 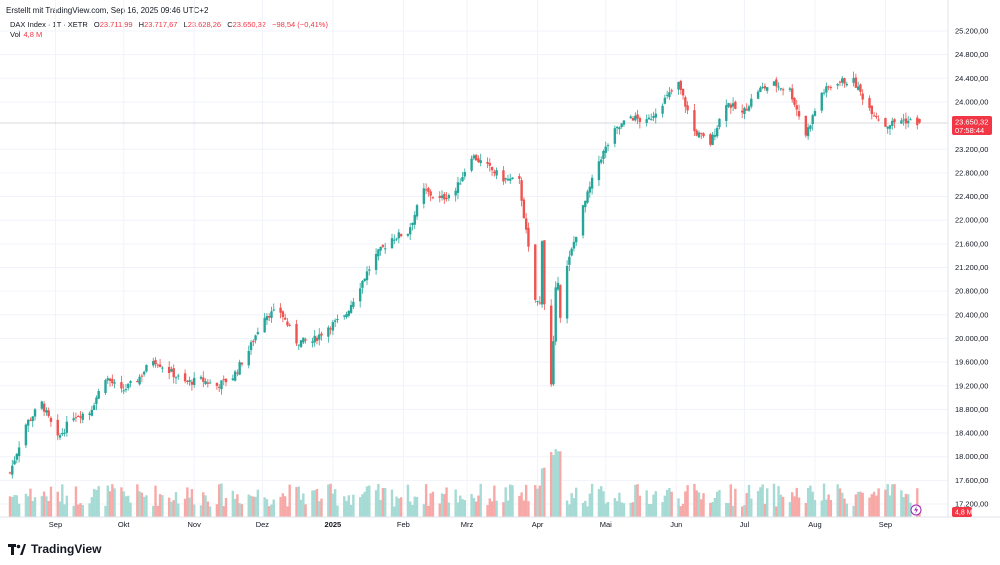 I want to click on tradingview-logo: TradingView, so click(x=54, y=549).